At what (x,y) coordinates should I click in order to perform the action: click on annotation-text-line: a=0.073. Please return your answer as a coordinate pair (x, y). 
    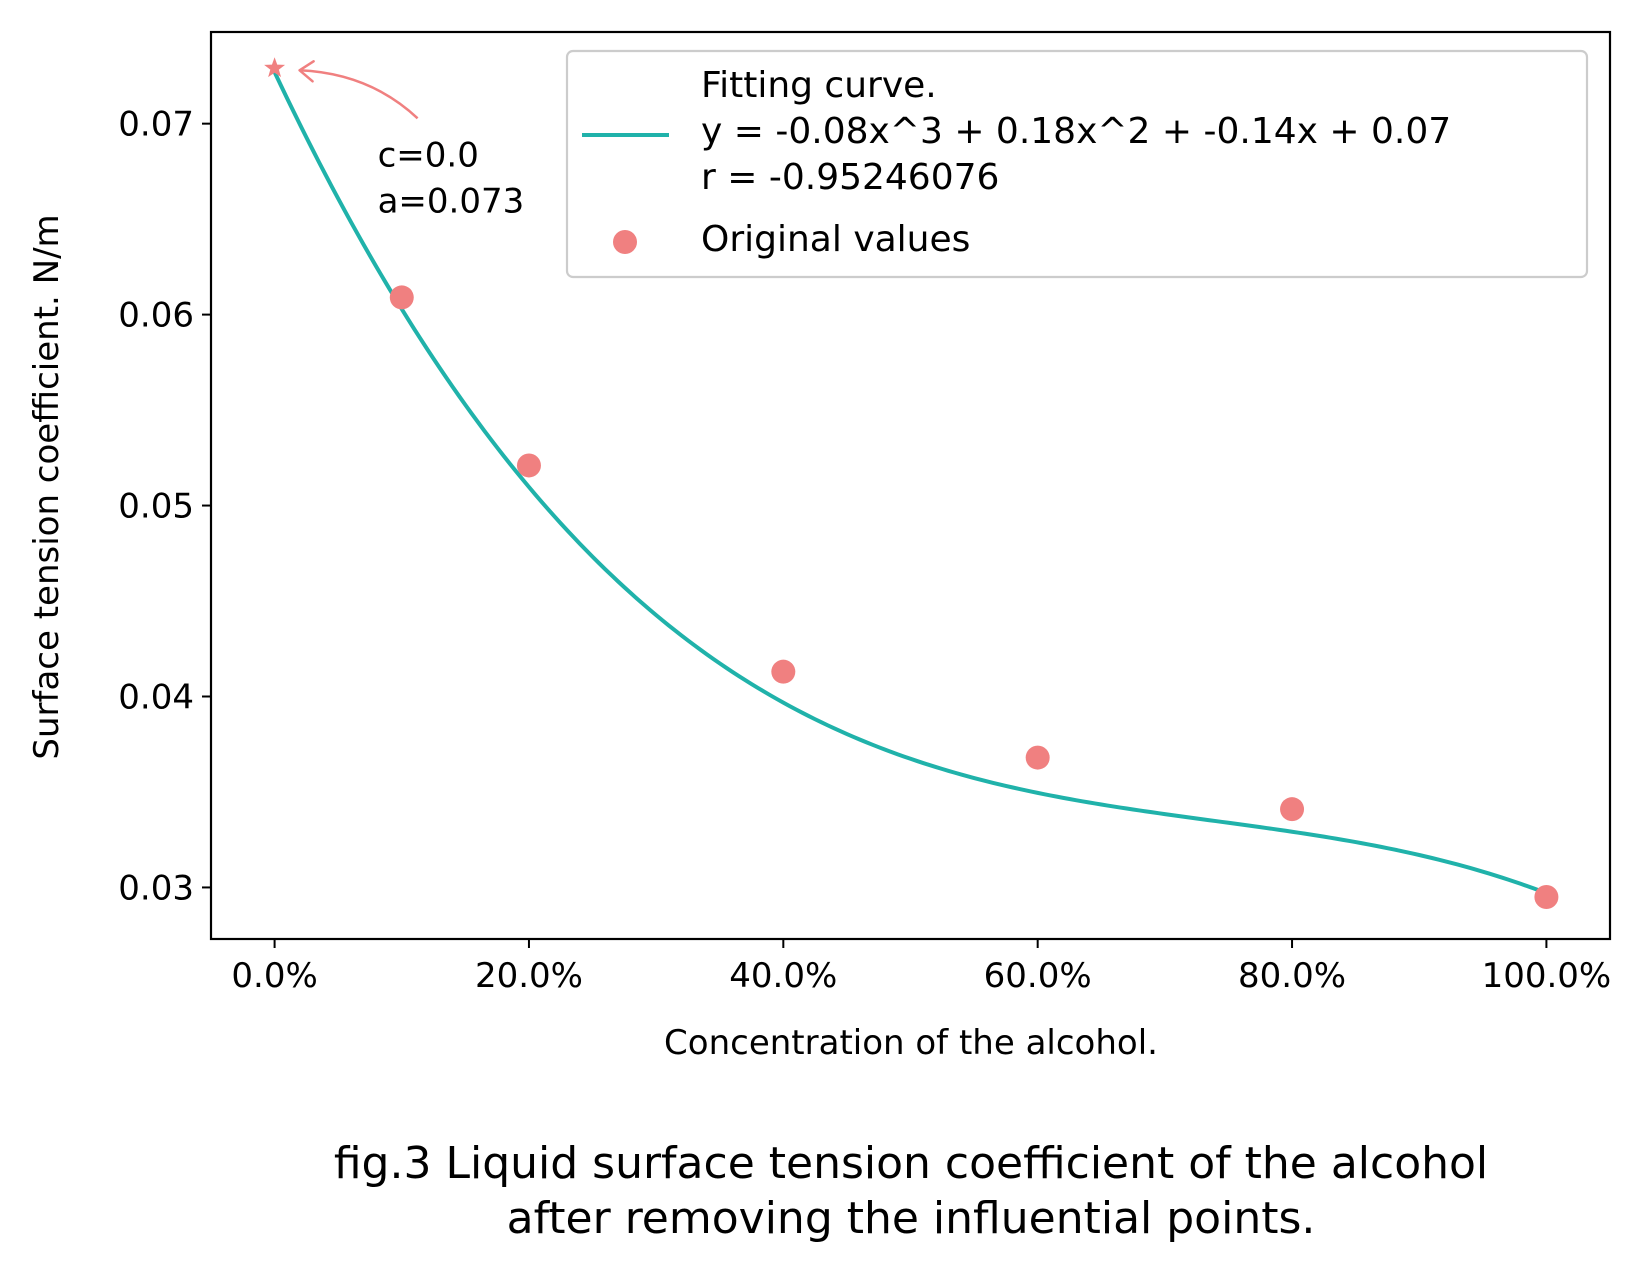
    Looking at the image, I should click on (451, 201).